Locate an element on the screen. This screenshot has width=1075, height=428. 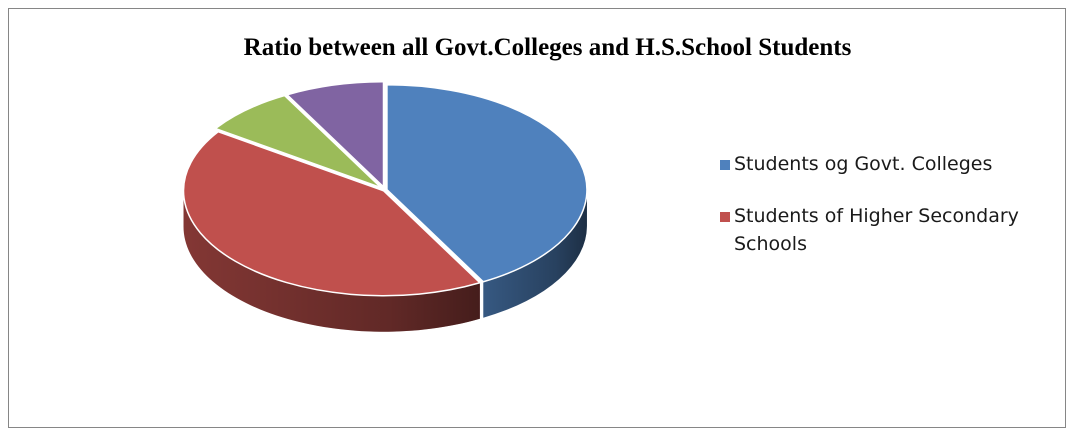
pie-slice-students-of-higher-secondary-schools is located at coordinates (331, 213).